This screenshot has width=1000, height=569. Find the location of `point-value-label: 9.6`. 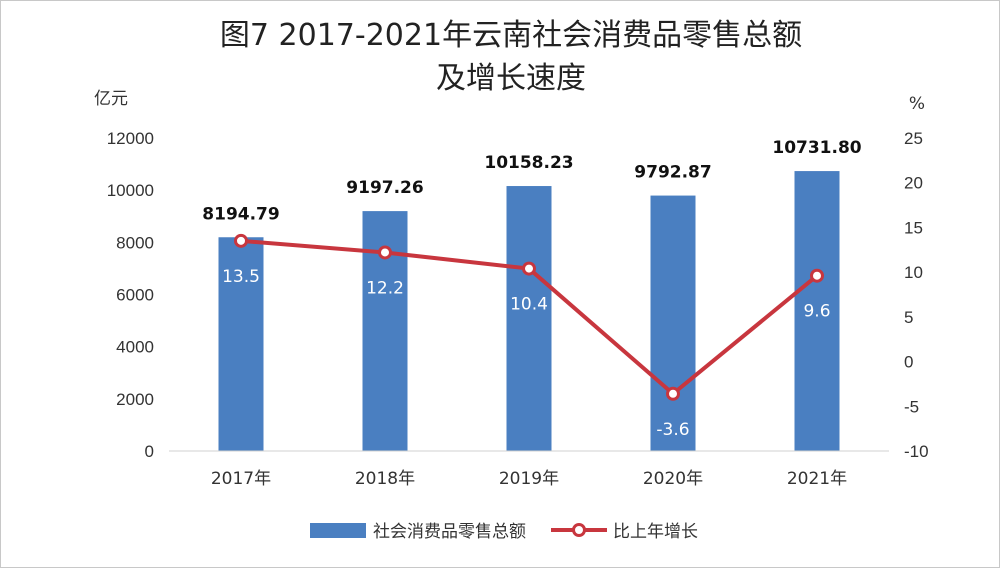

point-value-label: 9.6 is located at coordinates (816, 312).